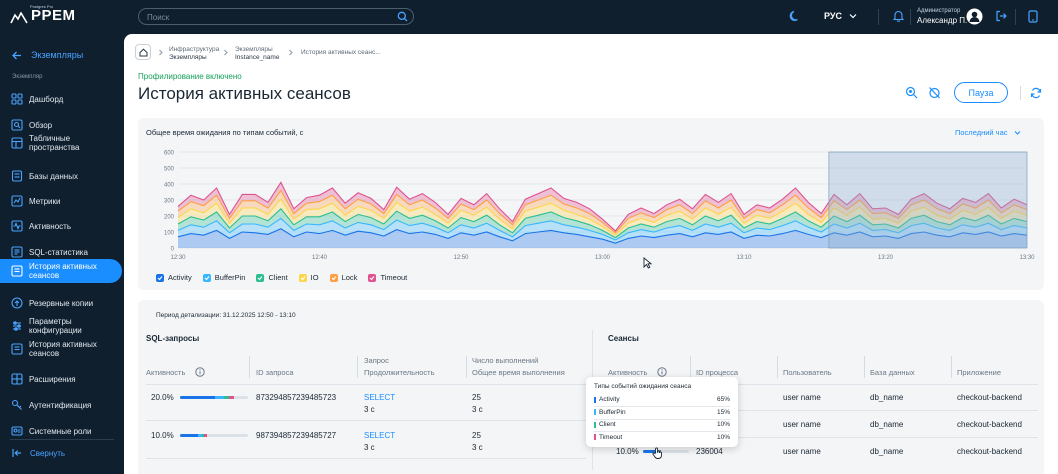  Describe the element at coordinates (17, 379) in the screenshot. I see `extensions-icon` at that location.